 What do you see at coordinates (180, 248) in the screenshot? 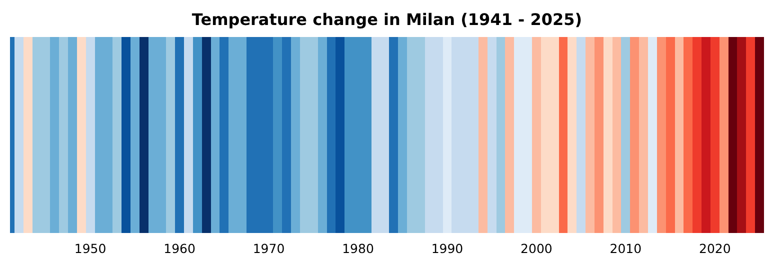
I see `x-tick-label: 1960` at bounding box center [180, 248].